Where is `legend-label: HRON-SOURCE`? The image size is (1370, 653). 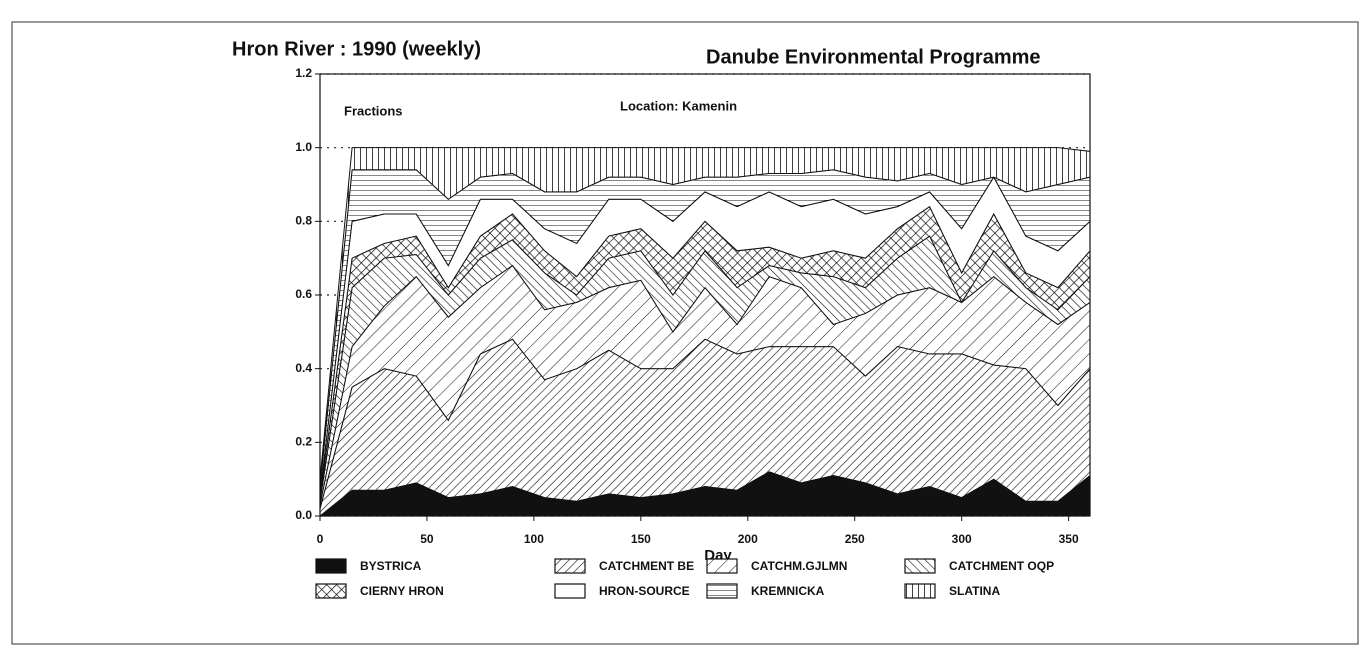
legend-label: HRON-SOURCE is located at coordinates (644, 591).